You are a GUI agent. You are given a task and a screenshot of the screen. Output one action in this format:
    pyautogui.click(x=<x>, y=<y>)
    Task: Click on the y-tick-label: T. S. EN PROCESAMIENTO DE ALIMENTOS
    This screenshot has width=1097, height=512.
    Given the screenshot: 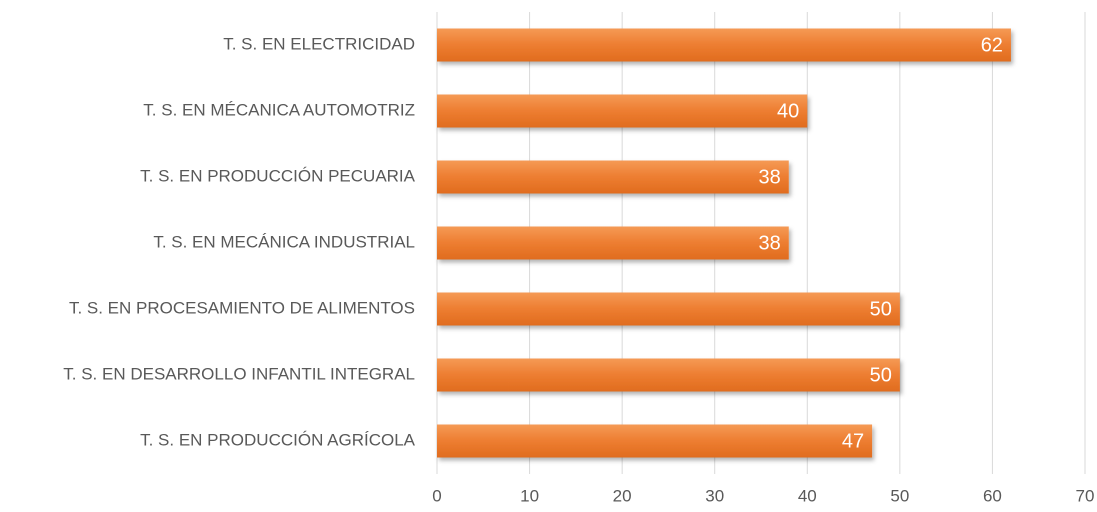 What is the action you would take?
    pyautogui.click(x=242, y=307)
    